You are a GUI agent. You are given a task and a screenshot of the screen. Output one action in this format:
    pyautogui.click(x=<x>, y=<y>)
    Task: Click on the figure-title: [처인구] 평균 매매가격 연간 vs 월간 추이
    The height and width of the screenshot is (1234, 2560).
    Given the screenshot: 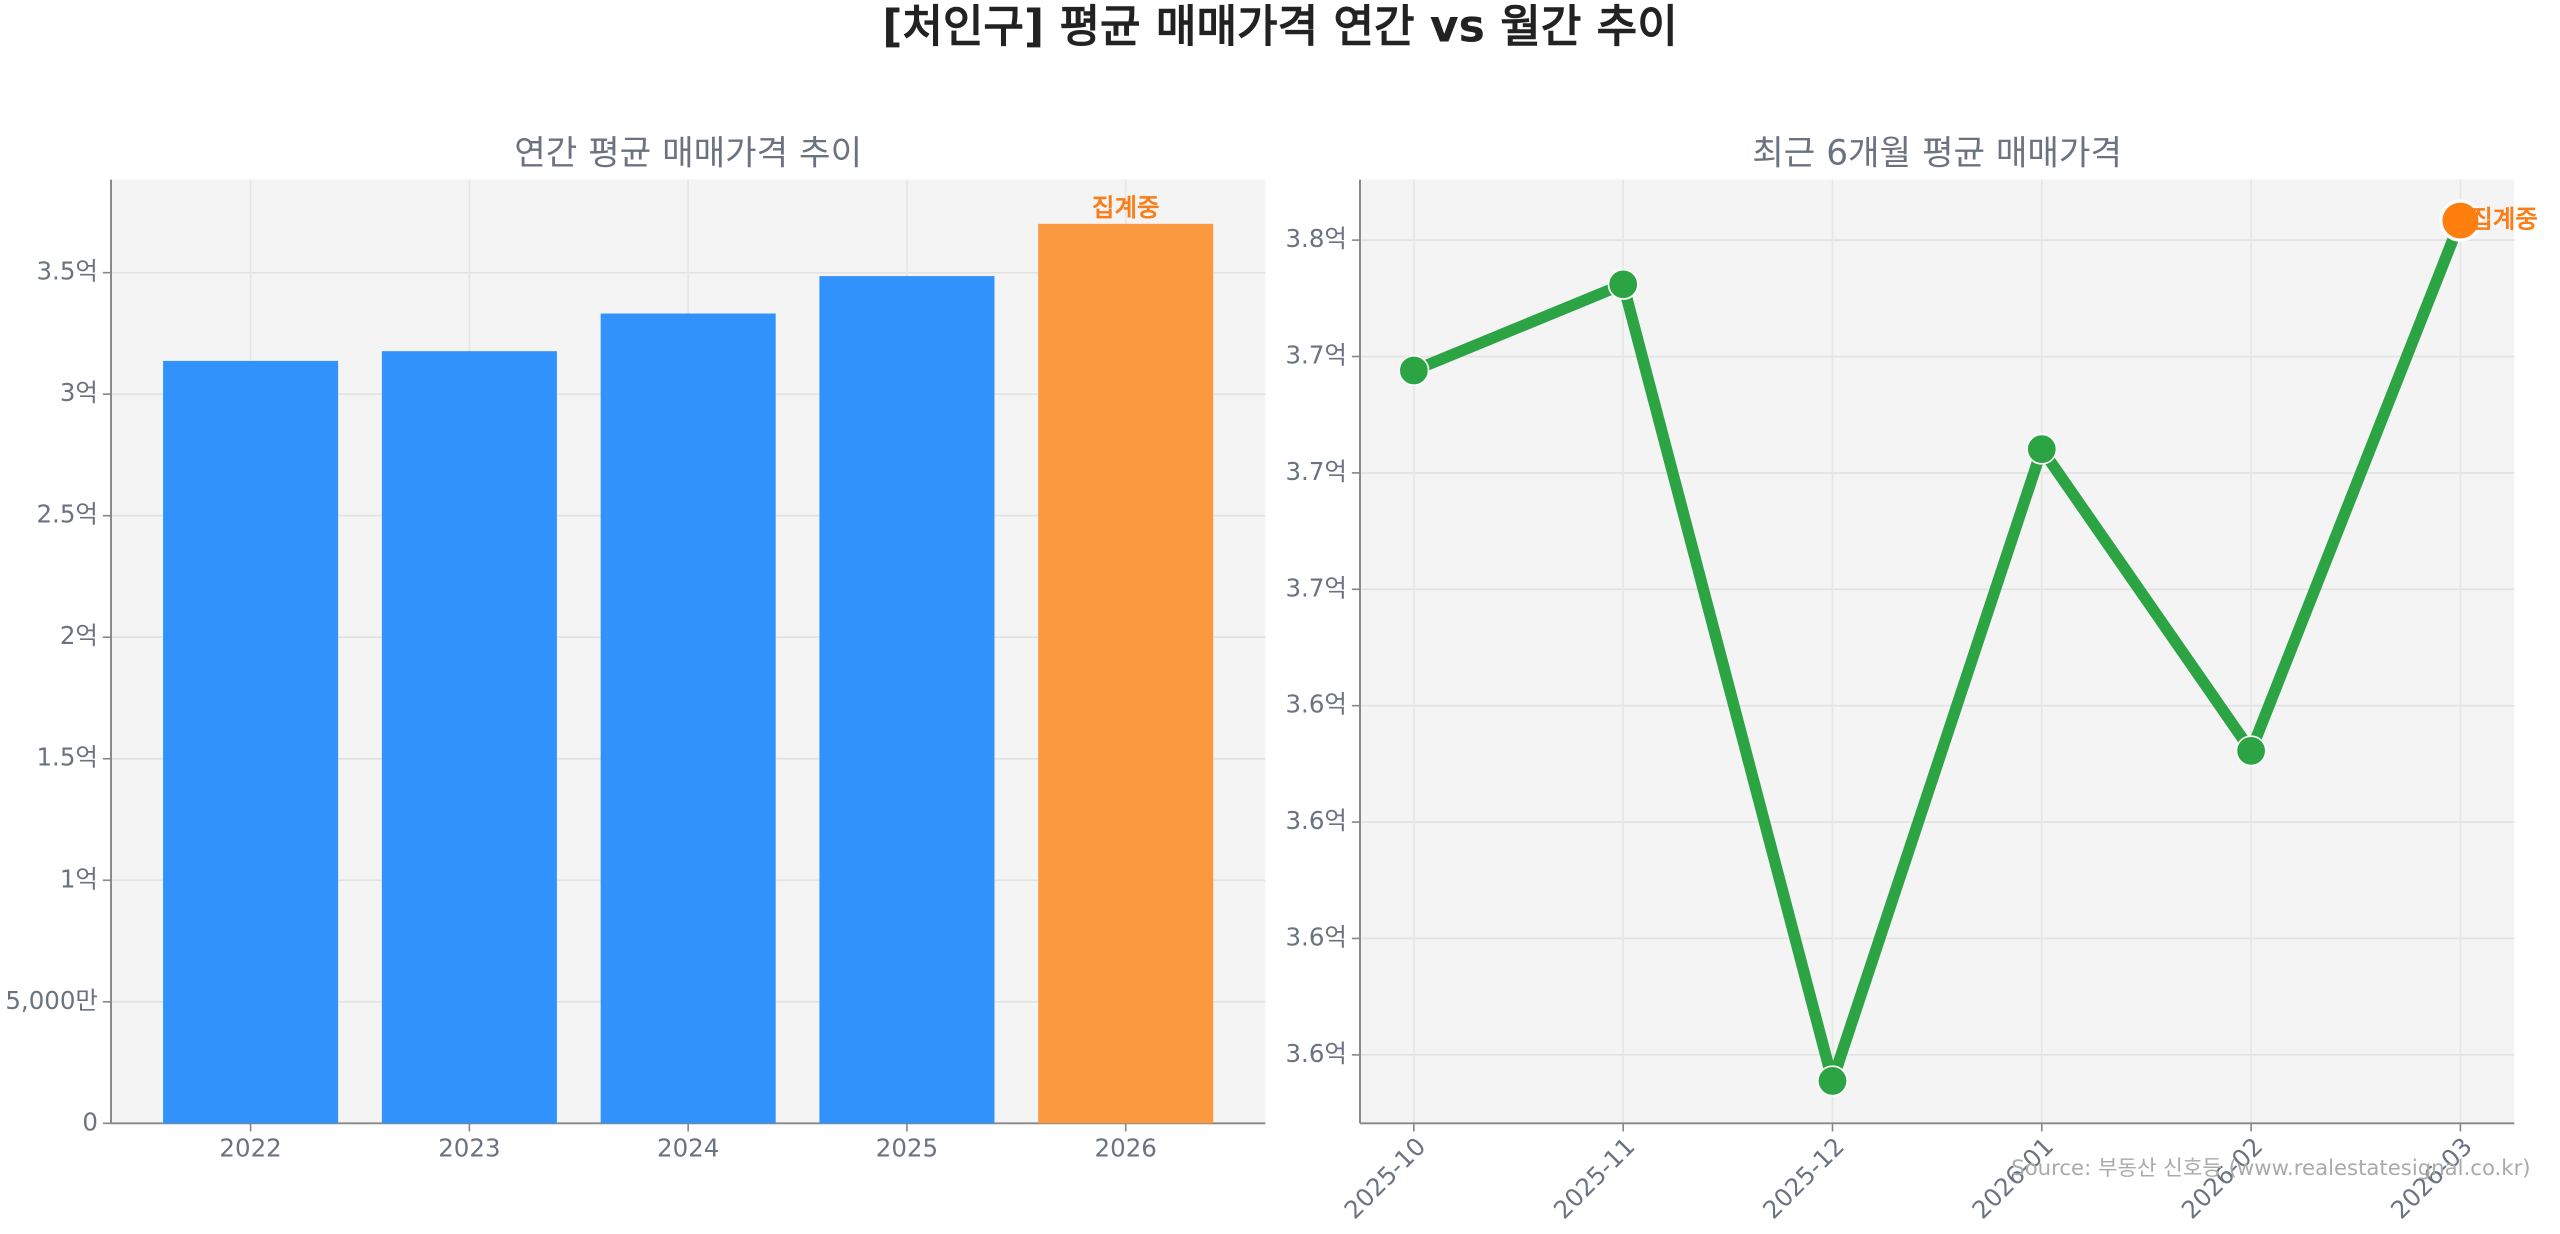 What is the action you would take?
    pyautogui.click(x=1280, y=26)
    